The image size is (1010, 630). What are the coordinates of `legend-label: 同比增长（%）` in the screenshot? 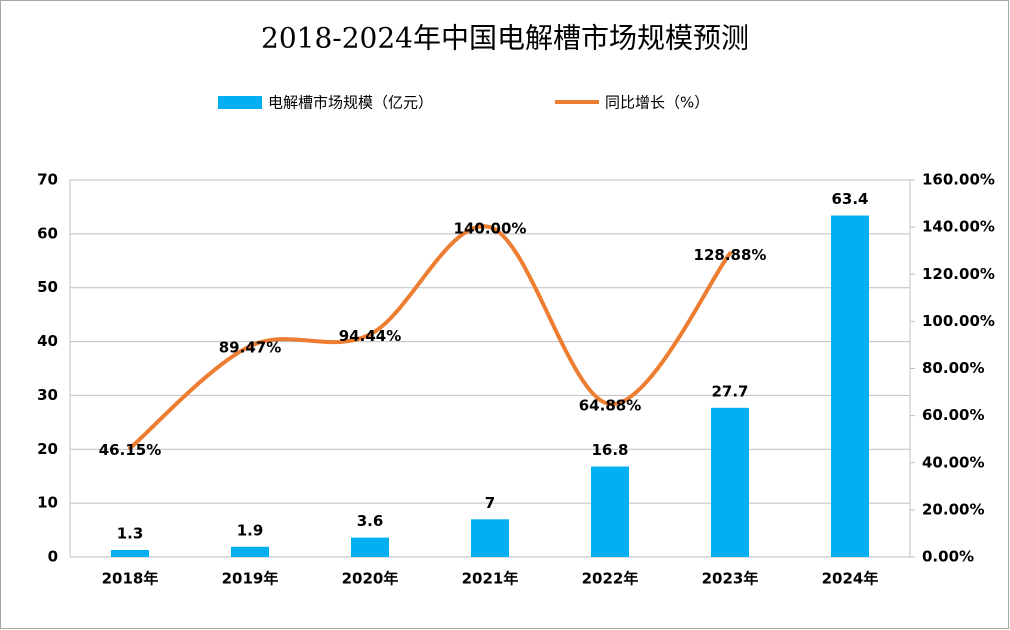 It's located at (657, 103).